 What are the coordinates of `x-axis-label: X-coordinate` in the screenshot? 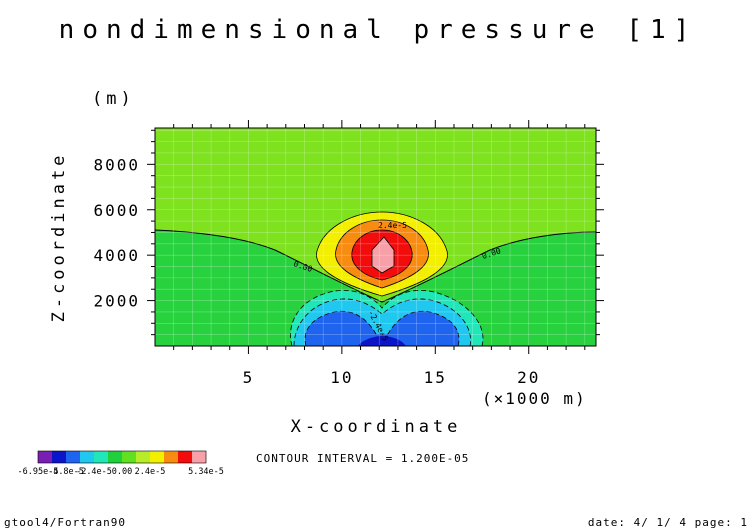 It's located at (376, 427).